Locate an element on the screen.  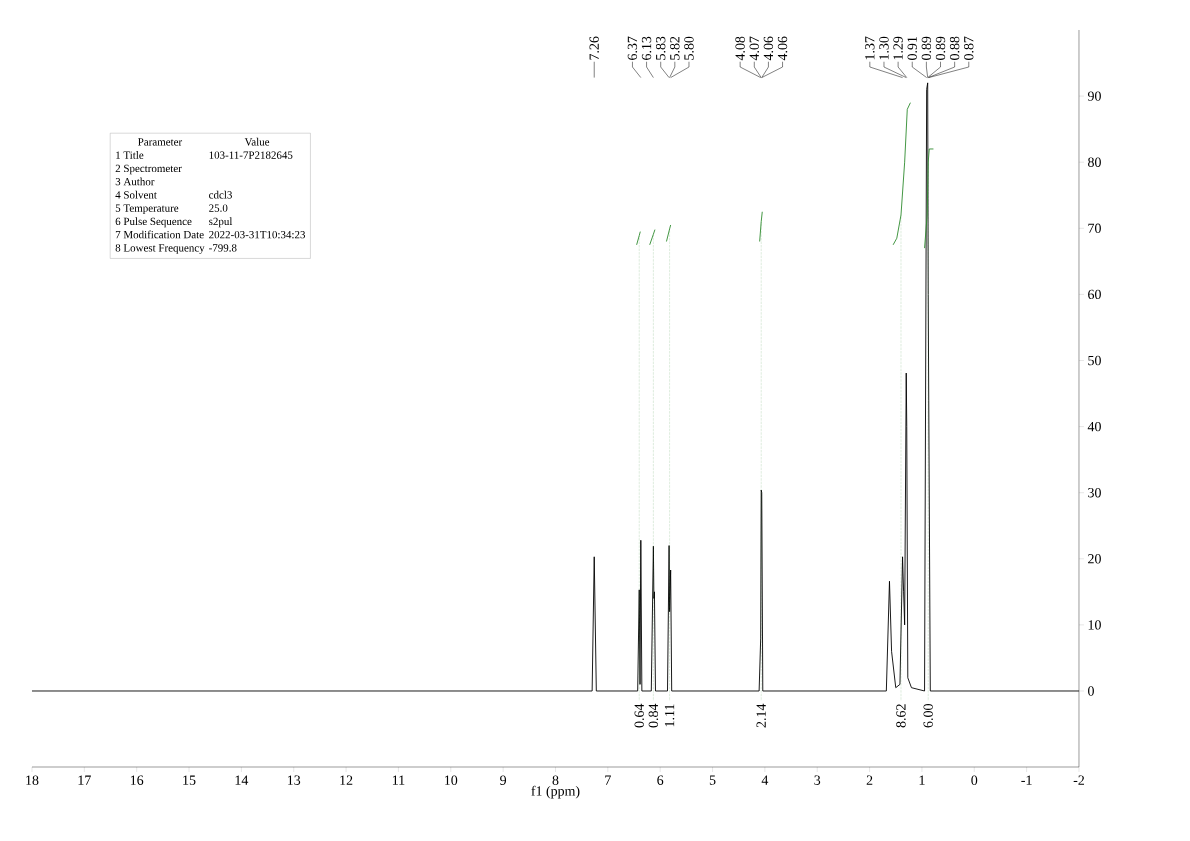
annotation: 5.80 is located at coordinates (689, 48).